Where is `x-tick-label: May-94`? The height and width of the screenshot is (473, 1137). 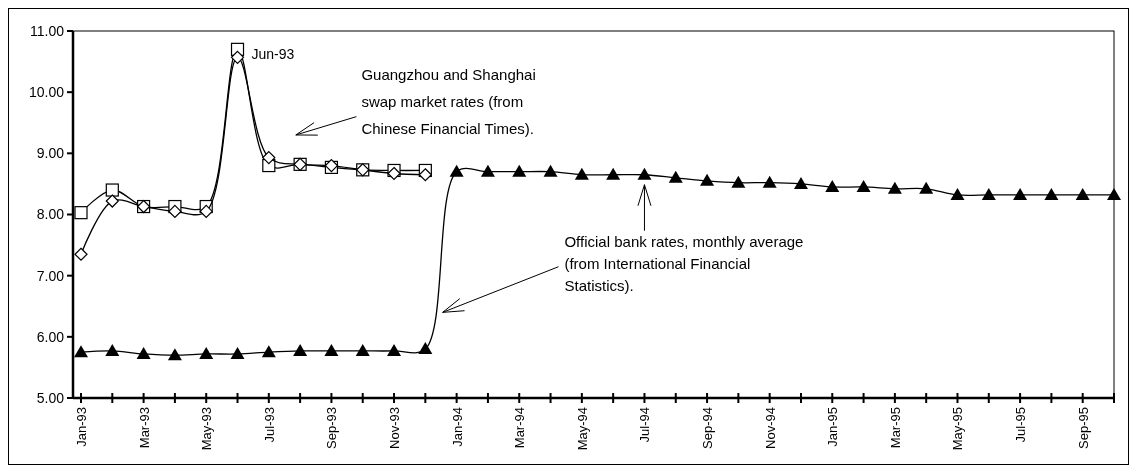 x-tick-label: May-94 is located at coordinates (582, 429).